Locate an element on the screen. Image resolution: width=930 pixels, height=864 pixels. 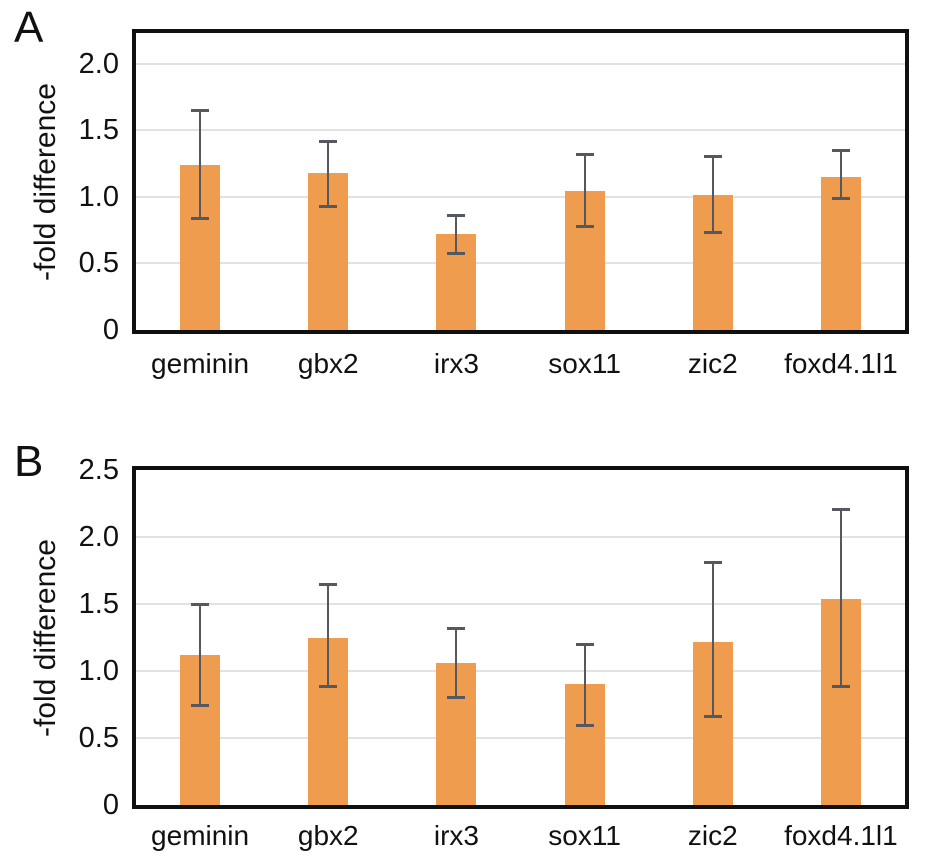
y-tick-label: 2.5 is located at coordinates (98, 470).